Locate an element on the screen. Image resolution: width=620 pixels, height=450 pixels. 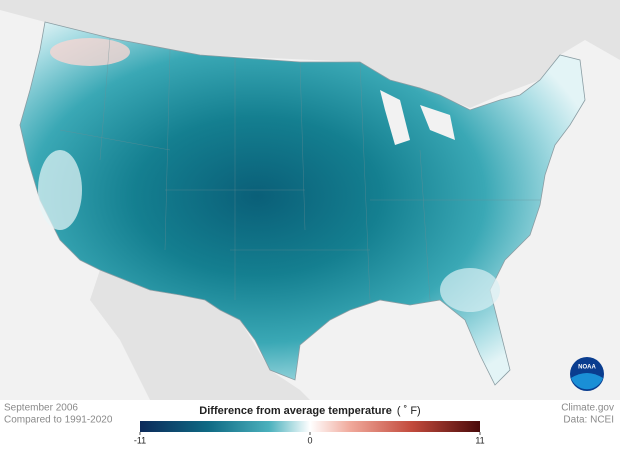
legend-title-text: Difference from average temperature is located at coordinates (295, 411).